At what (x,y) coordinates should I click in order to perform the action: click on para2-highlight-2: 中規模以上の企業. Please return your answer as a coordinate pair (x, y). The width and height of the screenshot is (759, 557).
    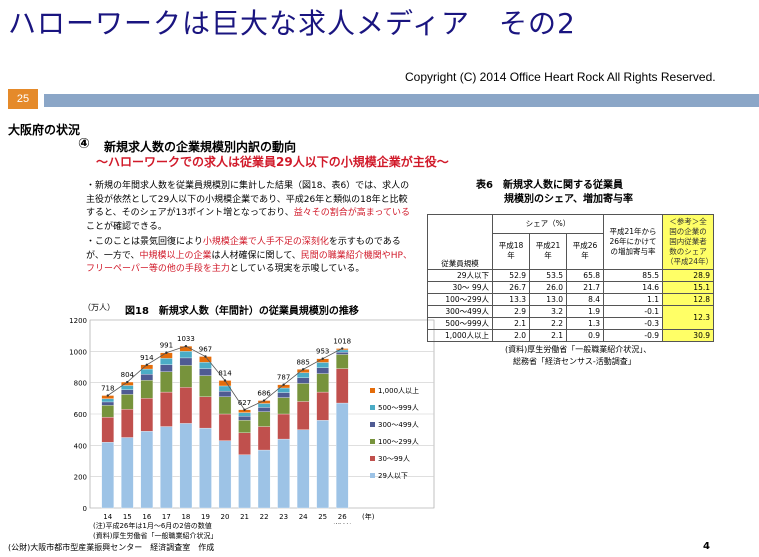
    Looking at the image, I should click on (175, 255).